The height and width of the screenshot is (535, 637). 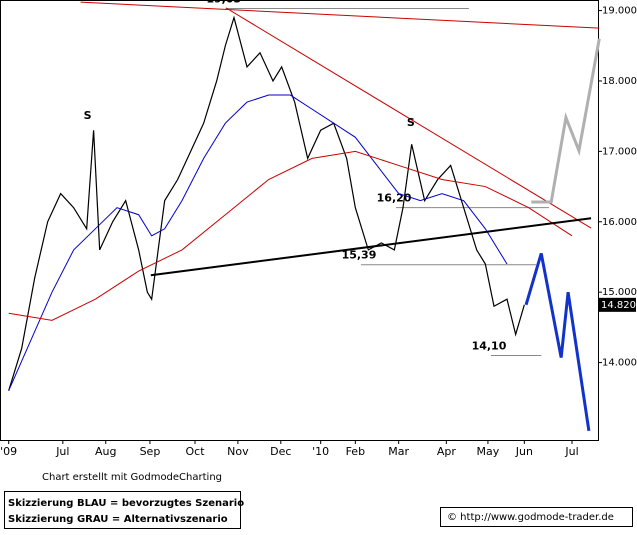 I want to click on x-tick-label: Feb, so click(x=355, y=451).